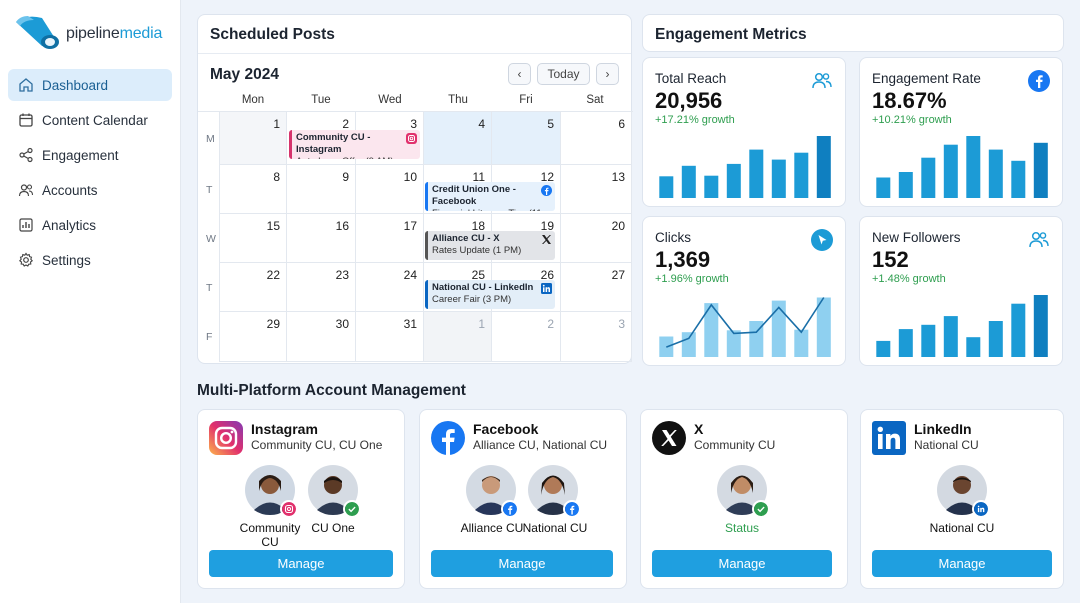  I want to click on calendar-day-cell: 12, so click(526, 189).